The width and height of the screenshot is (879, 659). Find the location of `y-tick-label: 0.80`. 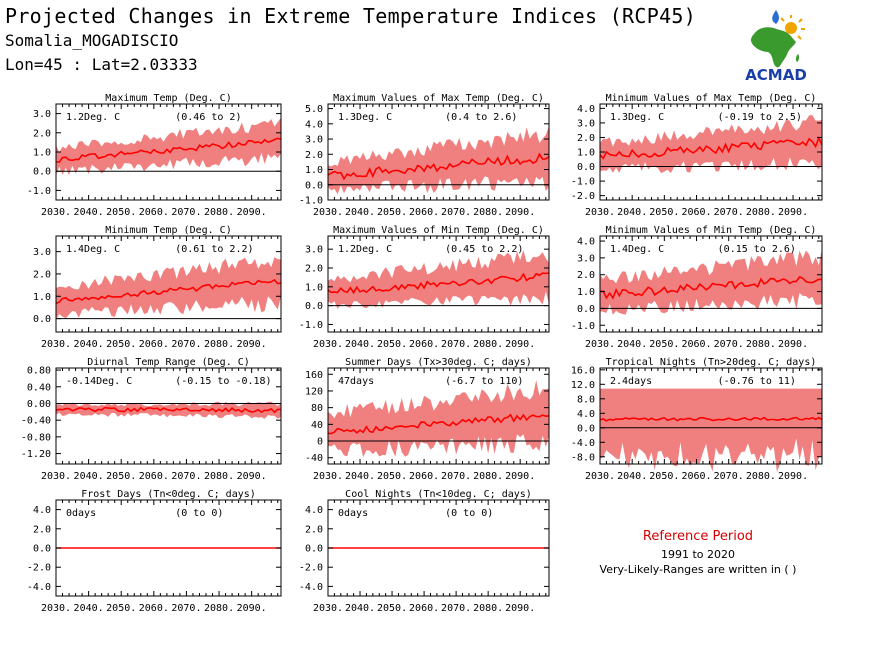

y-tick-label: 0.80 is located at coordinates (39, 371).